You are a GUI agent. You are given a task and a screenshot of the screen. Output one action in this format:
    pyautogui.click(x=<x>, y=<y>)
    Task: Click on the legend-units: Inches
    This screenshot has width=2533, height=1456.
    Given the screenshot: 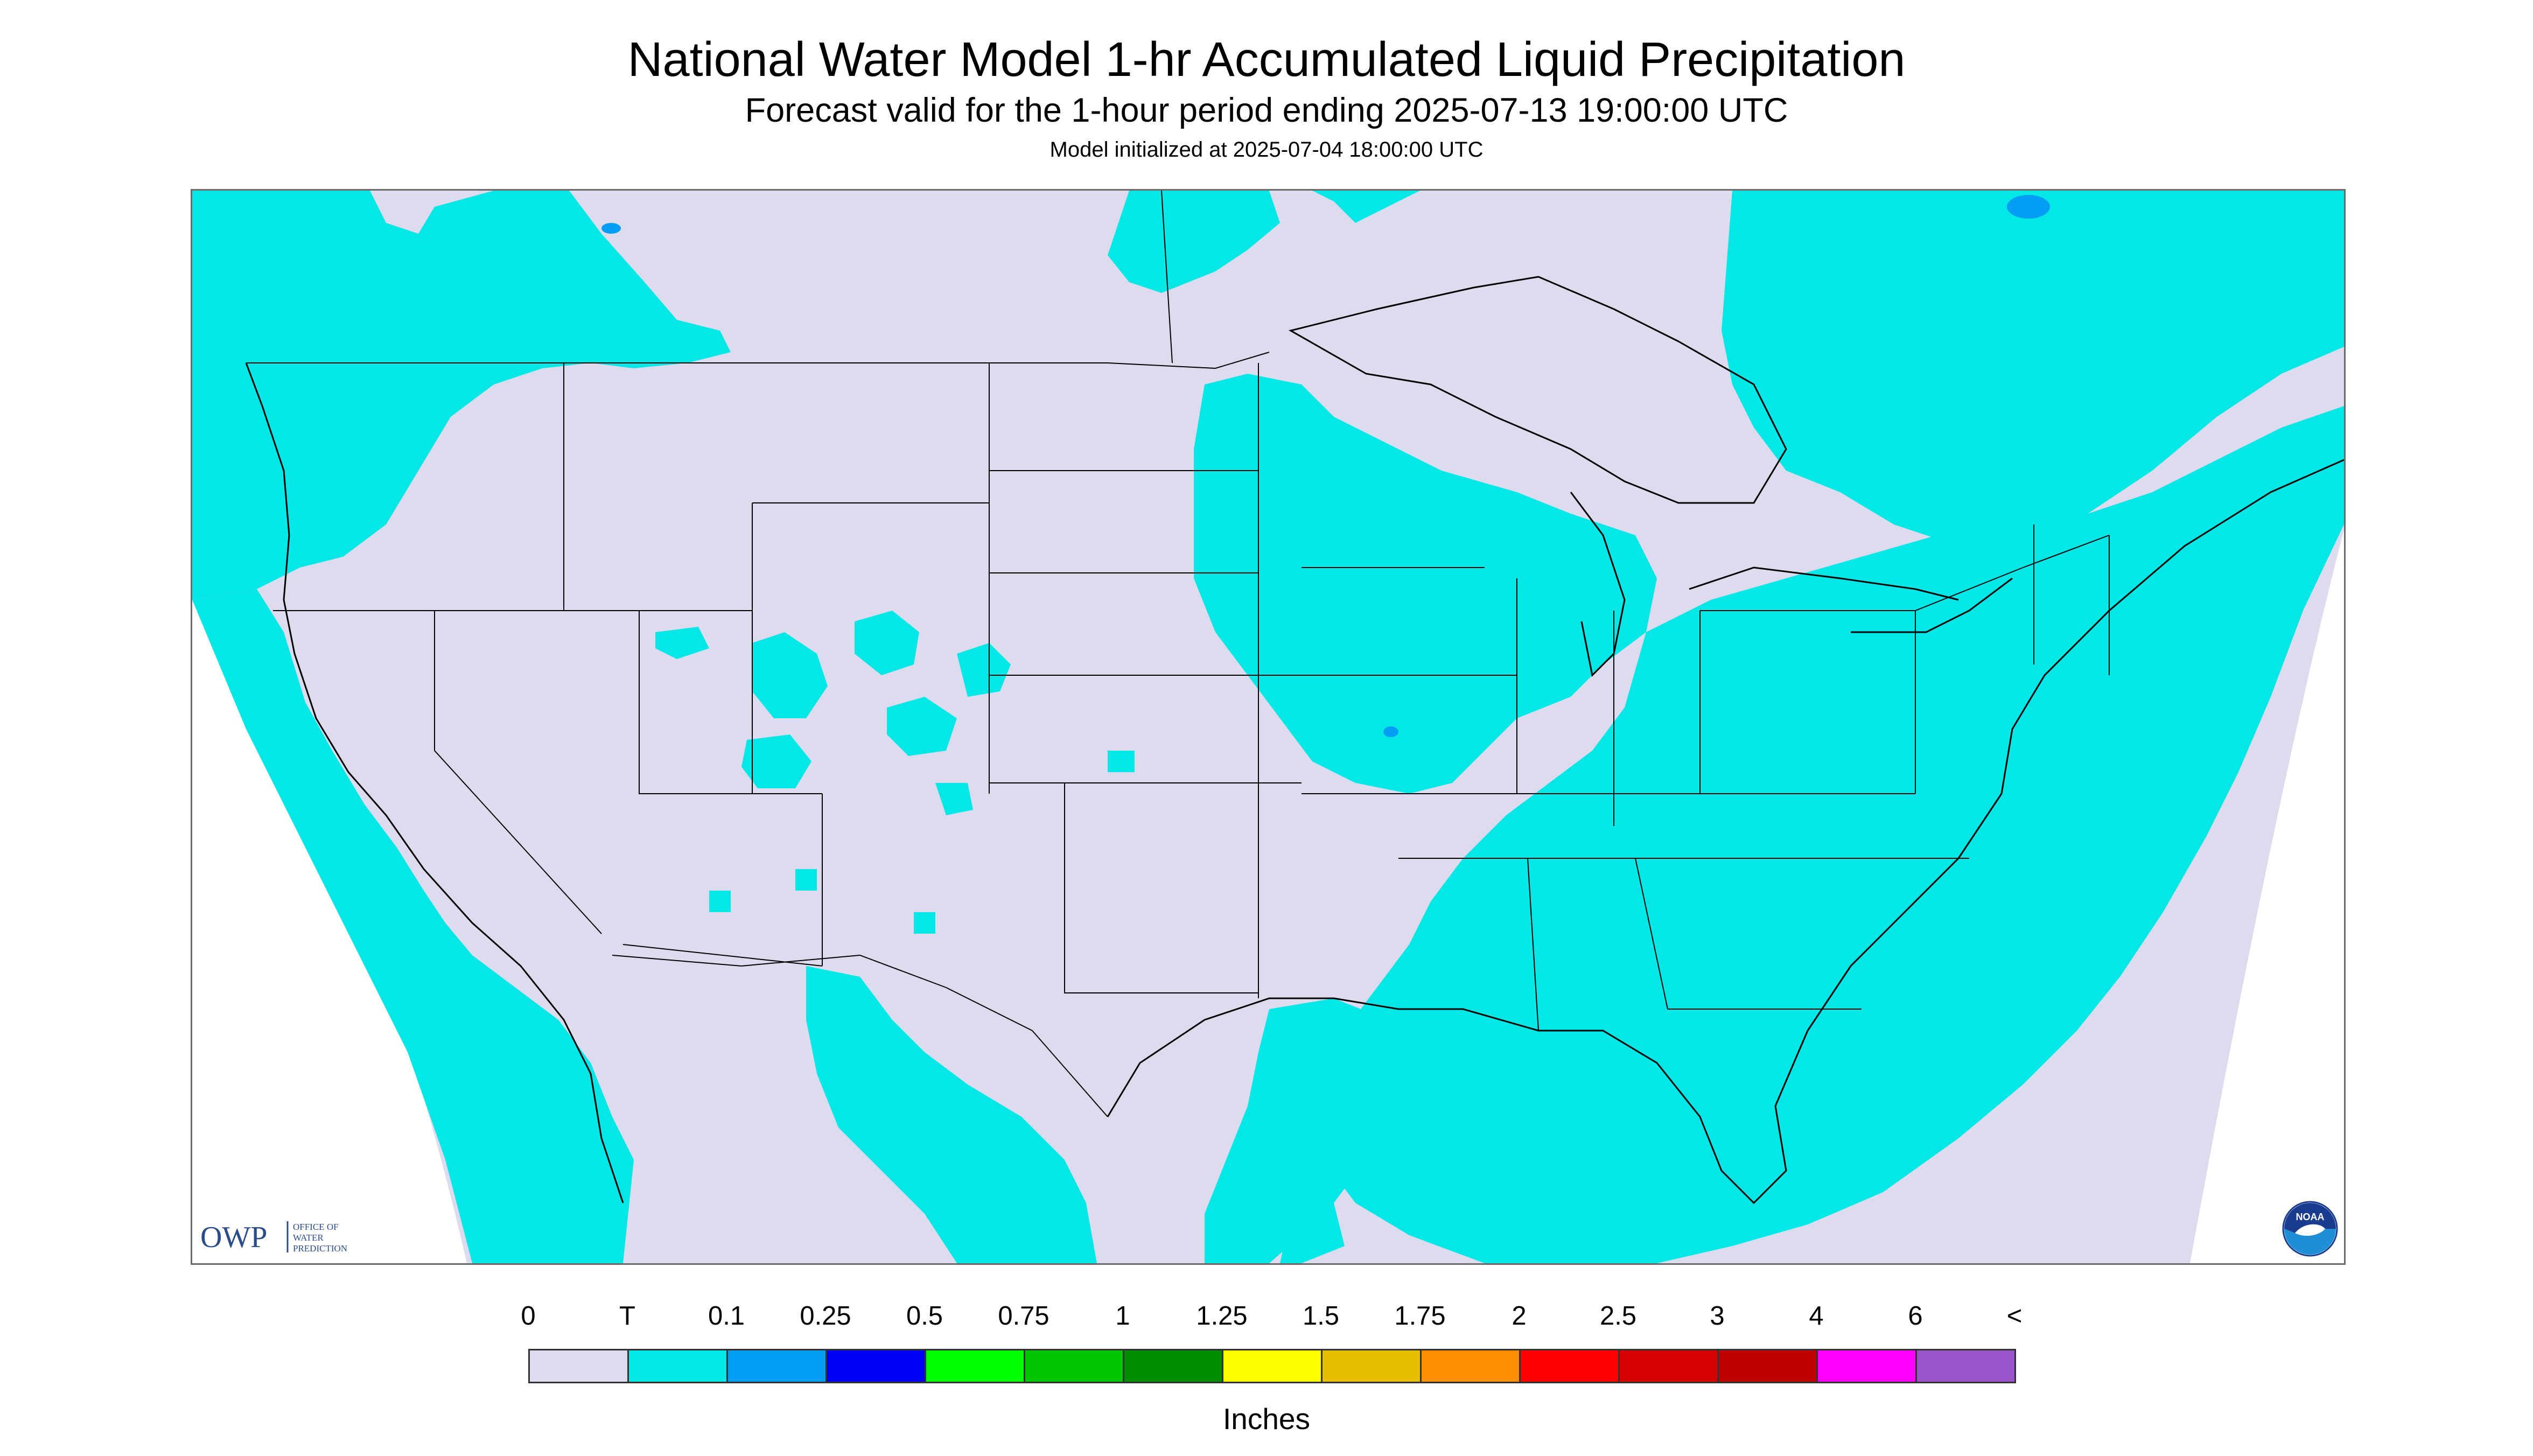 What is the action you would take?
    pyautogui.click(x=1266, y=1419)
    